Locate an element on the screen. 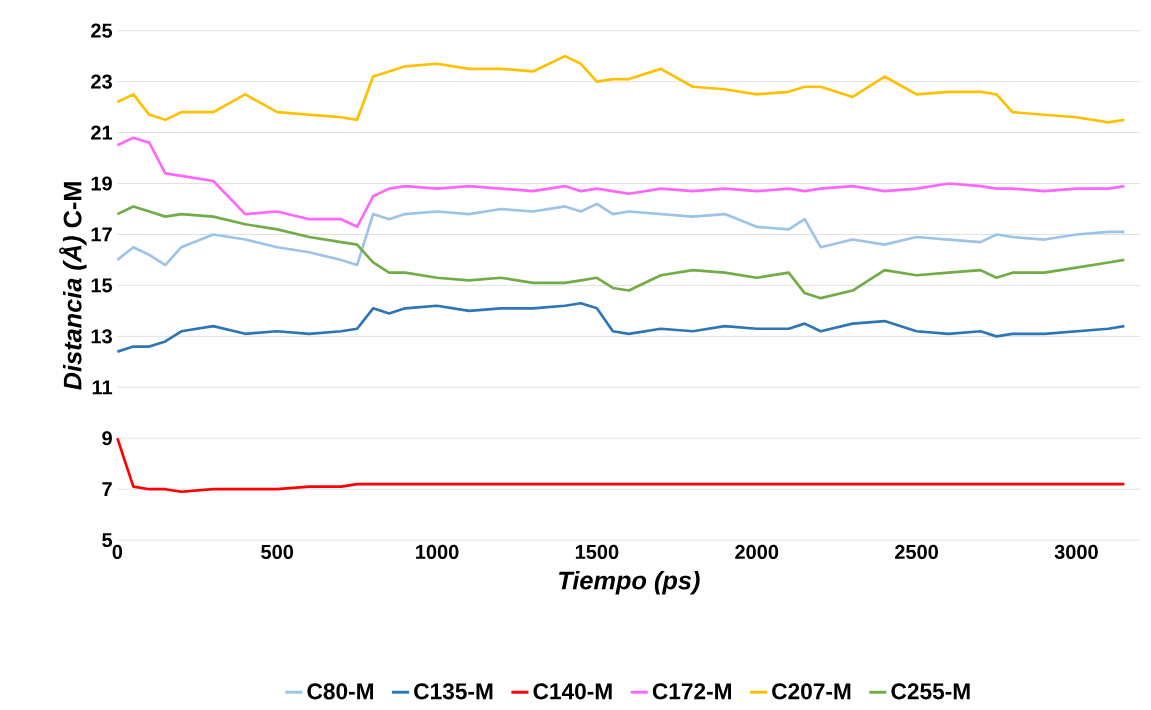  x-tick-label: 1000 is located at coordinates (437, 552).